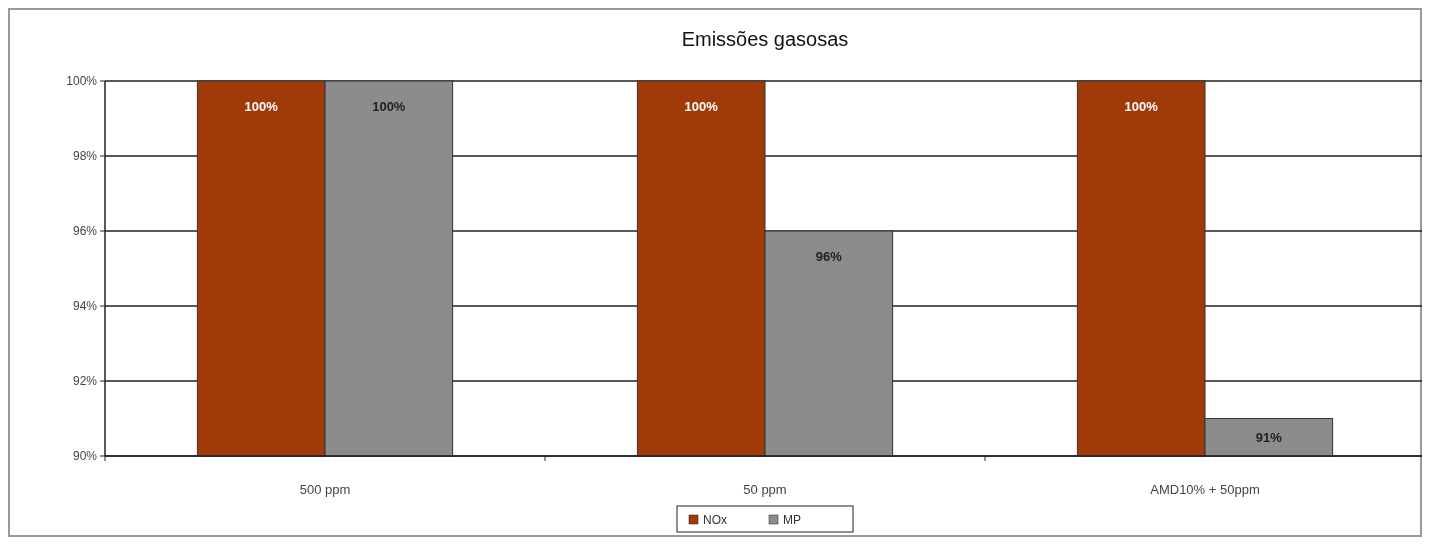 The height and width of the screenshot is (545, 1430). Describe the element at coordinates (765, 39) in the screenshot. I see `chart-title: Emissões gasosas` at that location.